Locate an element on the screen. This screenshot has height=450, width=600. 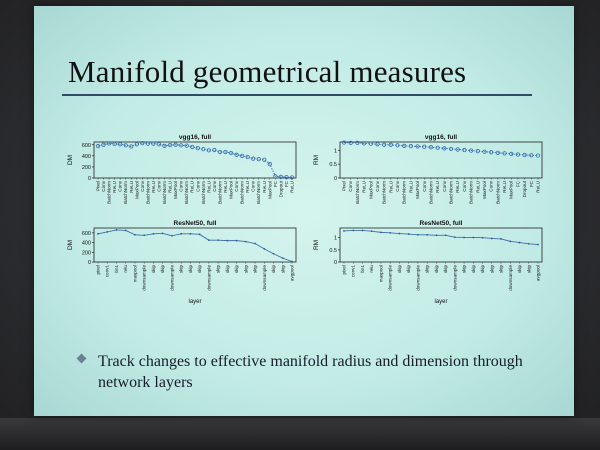
slide-title: Manifold geometrical measures is located at coordinates (267, 71).